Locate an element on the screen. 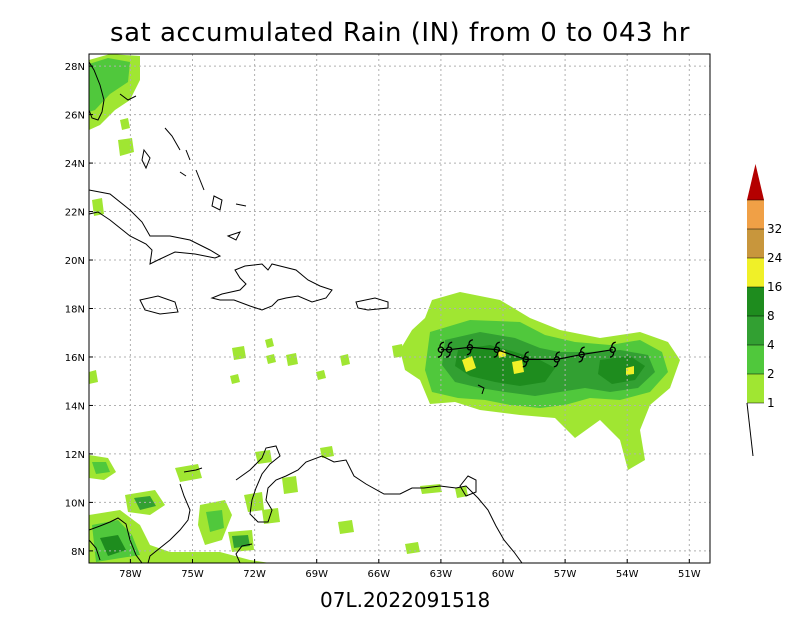  lon-tick-label: 51W is located at coordinates (689, 574).